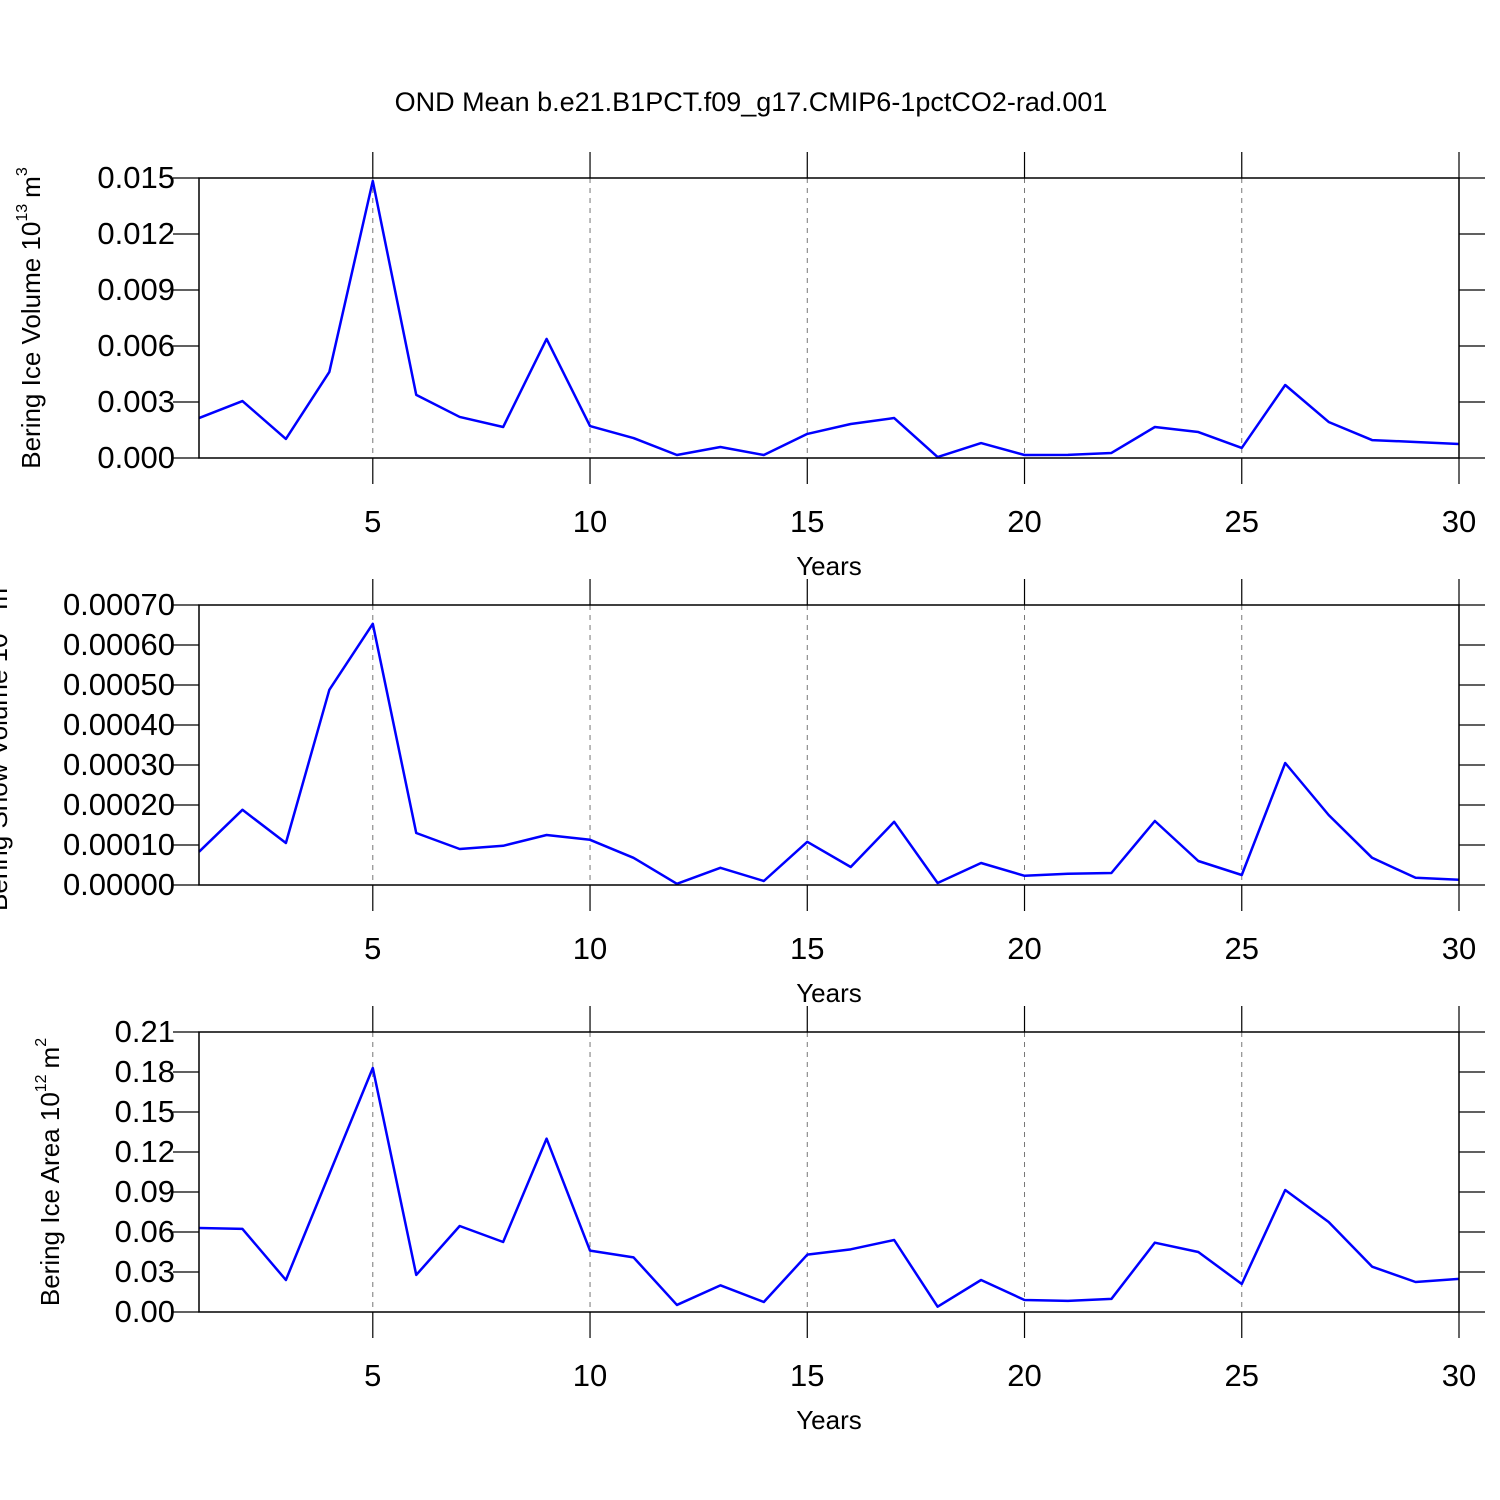  What do you see at coordinates (119, 604) in the screenshot?
I see `y-tick-label: 0.00070` at bounding box center [119, 604].